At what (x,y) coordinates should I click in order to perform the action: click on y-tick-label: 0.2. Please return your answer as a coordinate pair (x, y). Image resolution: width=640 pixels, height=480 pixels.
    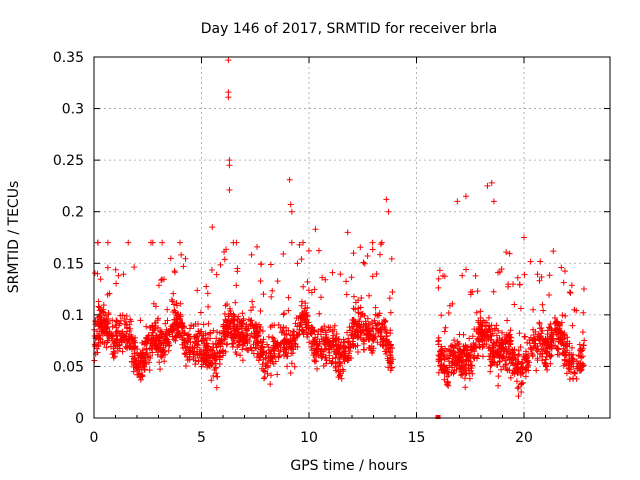
    Looking at the image, I should click on (73, 213).